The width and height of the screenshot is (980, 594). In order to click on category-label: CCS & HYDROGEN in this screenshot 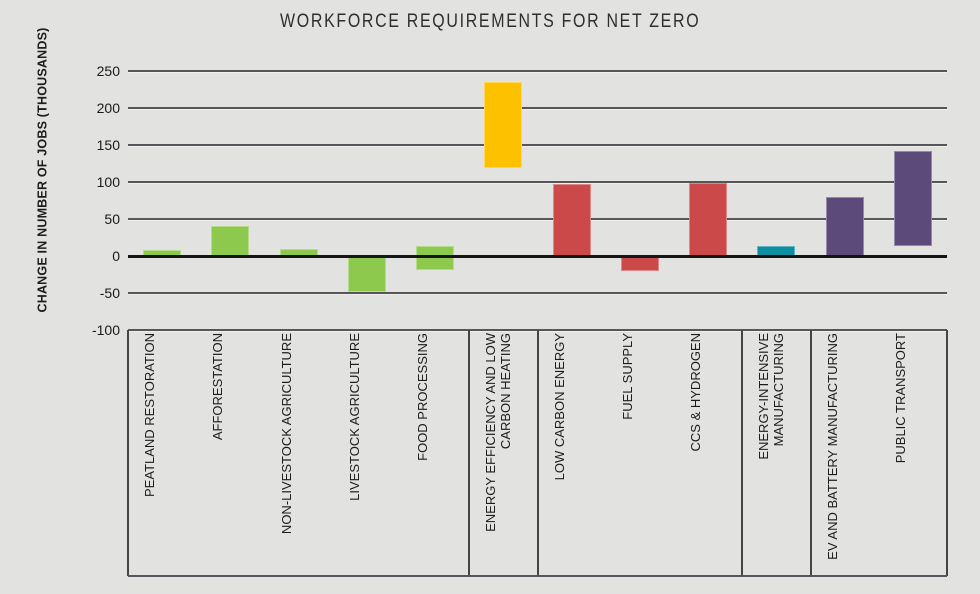, I will do `click(696, 392)`.